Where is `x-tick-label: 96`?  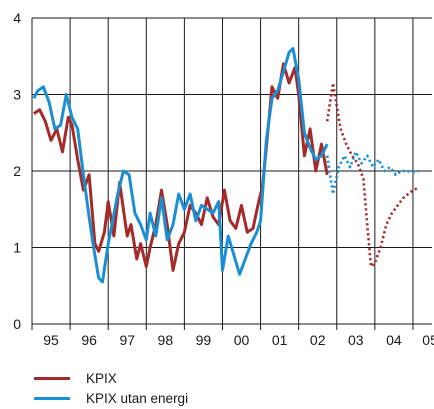
x-tick-label: 96 is located at coordinates (89, 340).